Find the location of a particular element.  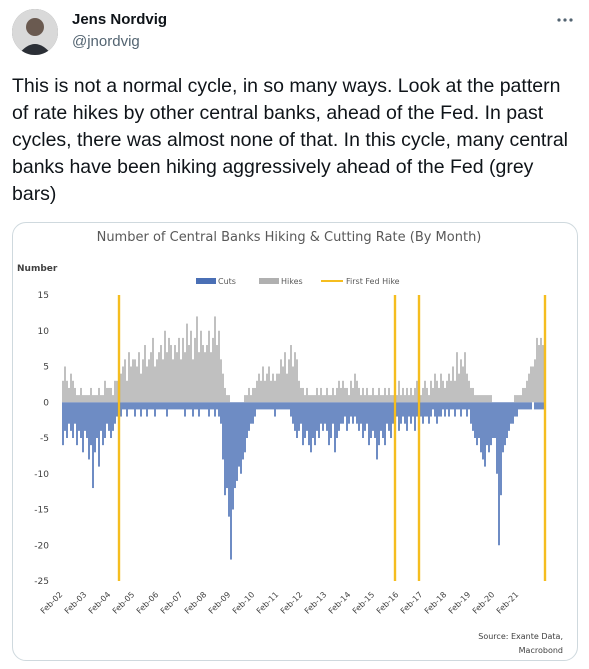

x-tick-label: Feb-14 is located at coordinates (340, 603).